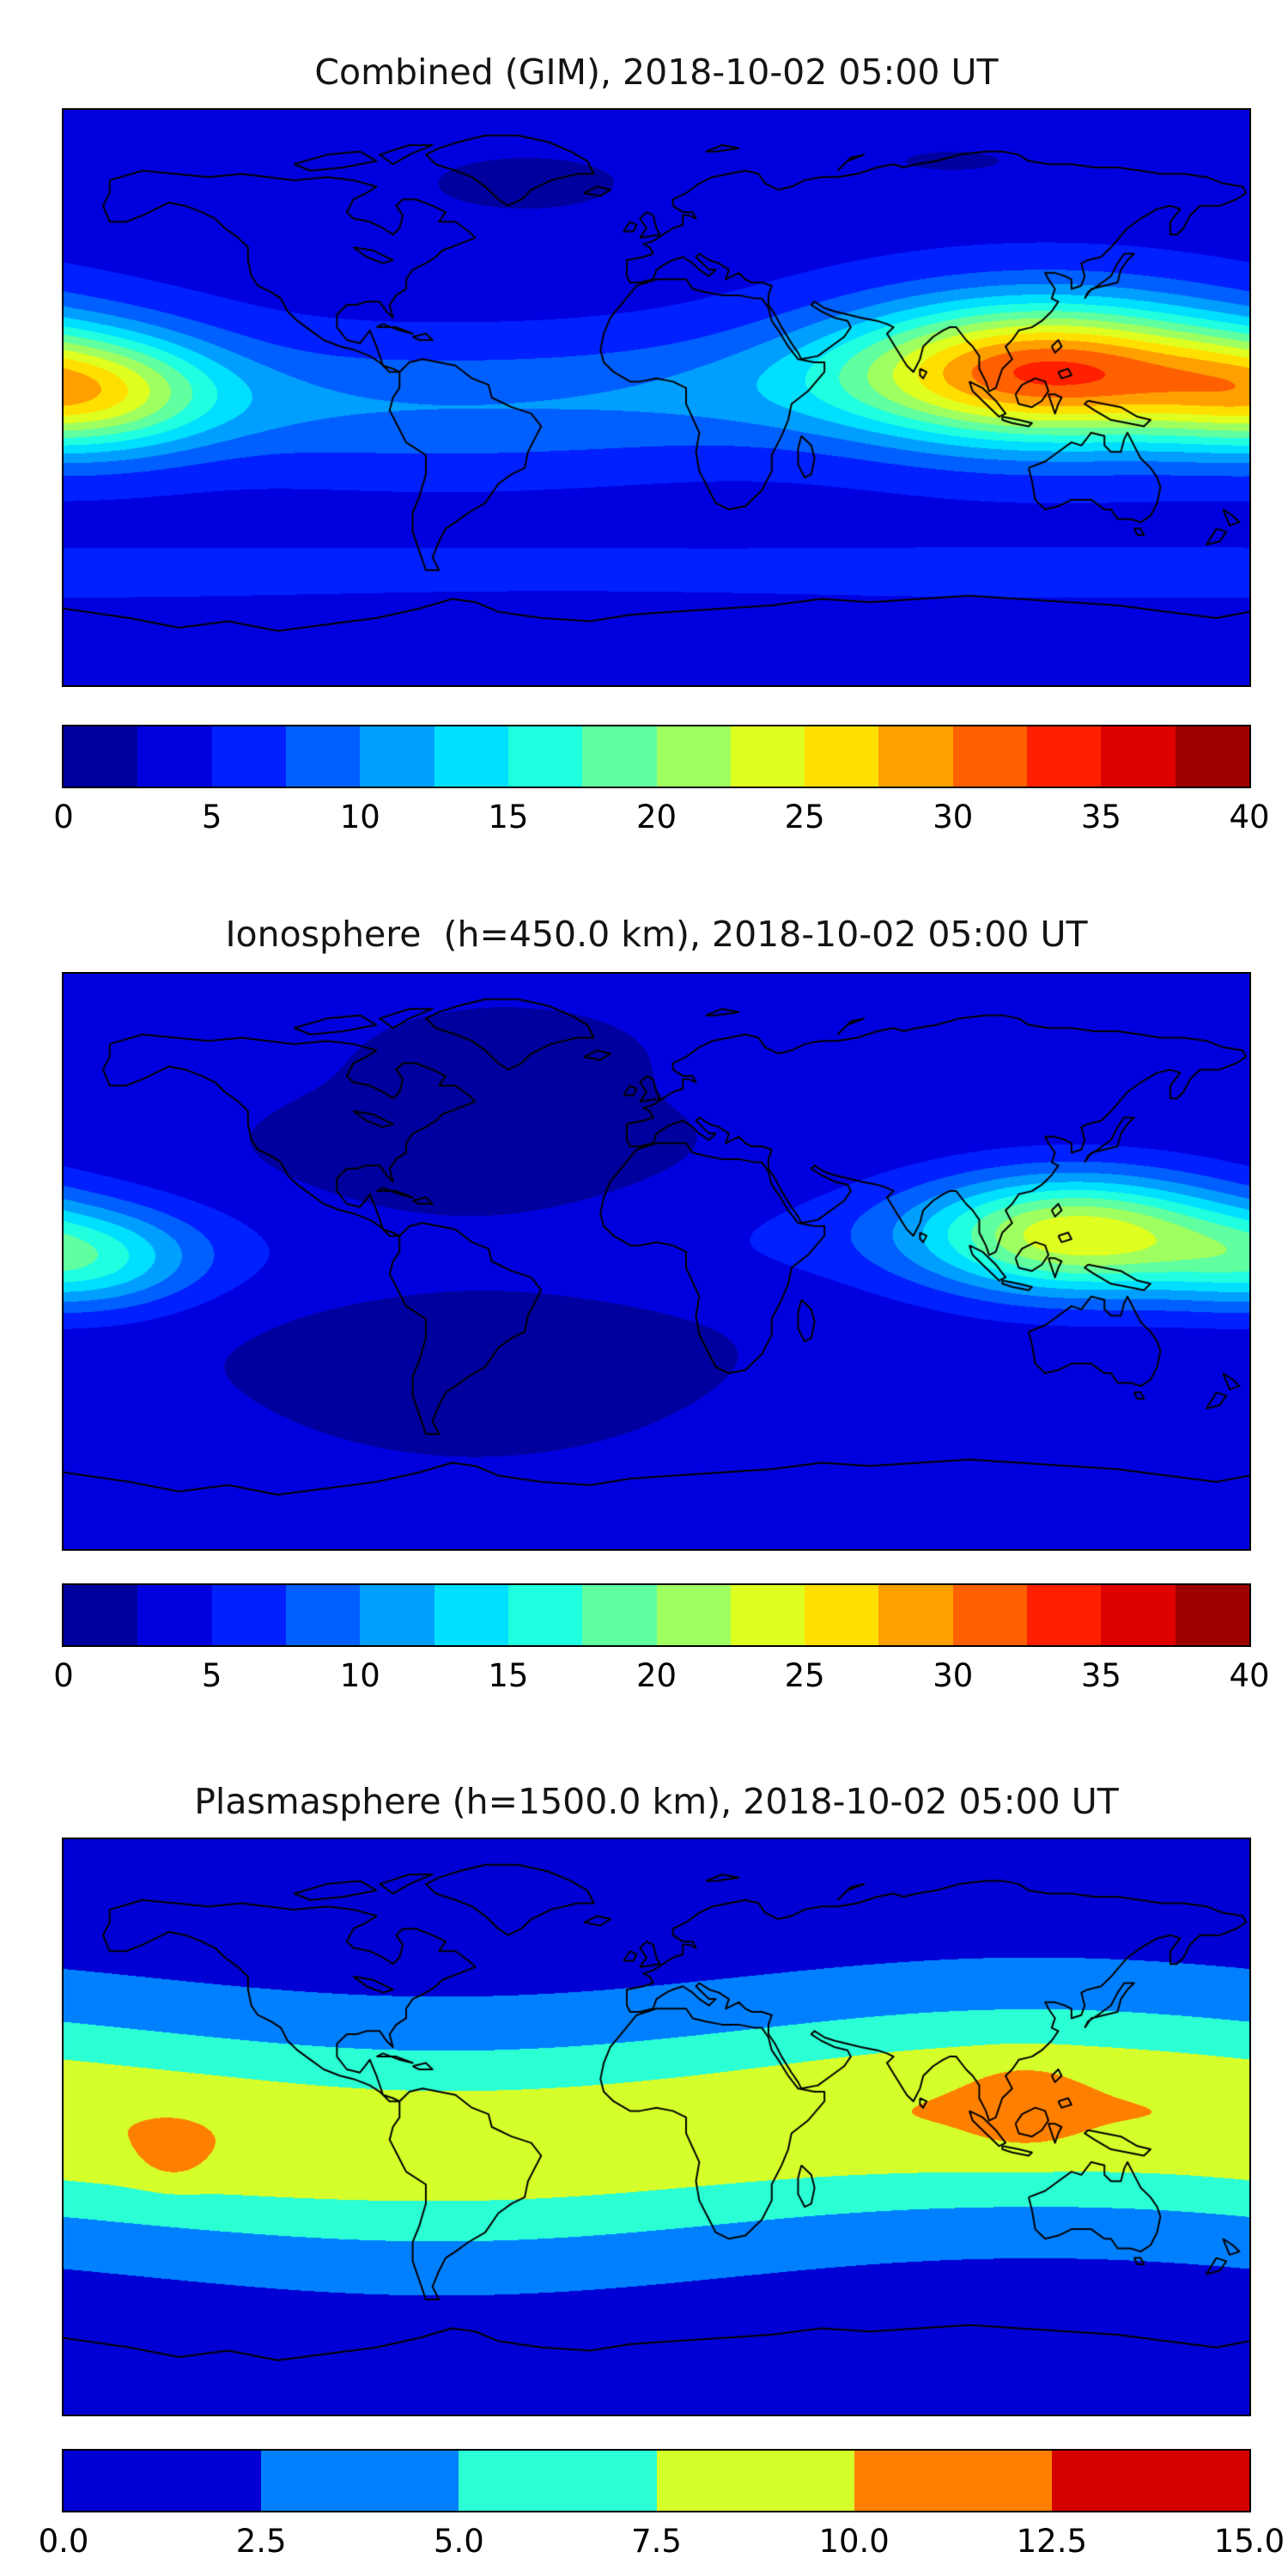  I want to click on combined-colorbar-ticks: 0 5 10 15 20 25 30 35 40, so click(661, 819).